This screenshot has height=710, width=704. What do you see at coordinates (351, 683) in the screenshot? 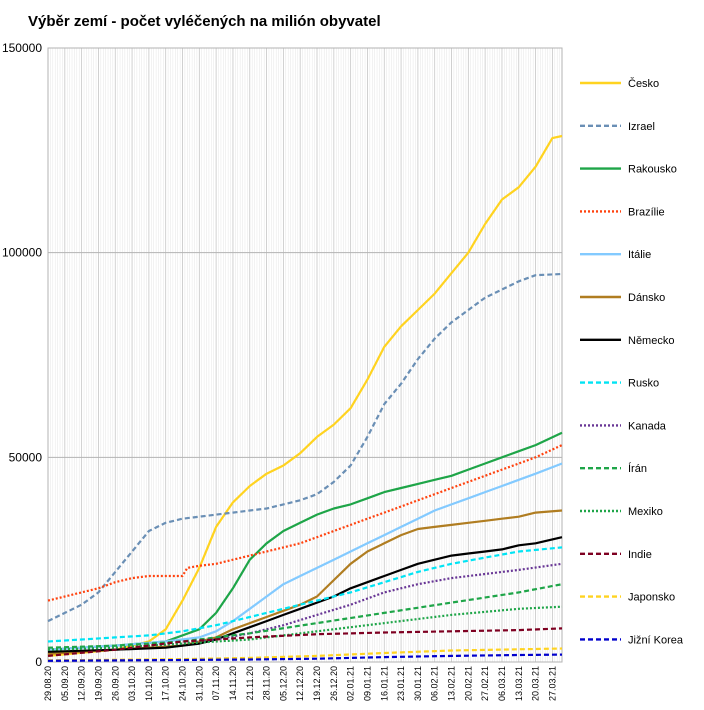
I see `x-tick-label: 02.01.21` at bounding box center [351, 683].